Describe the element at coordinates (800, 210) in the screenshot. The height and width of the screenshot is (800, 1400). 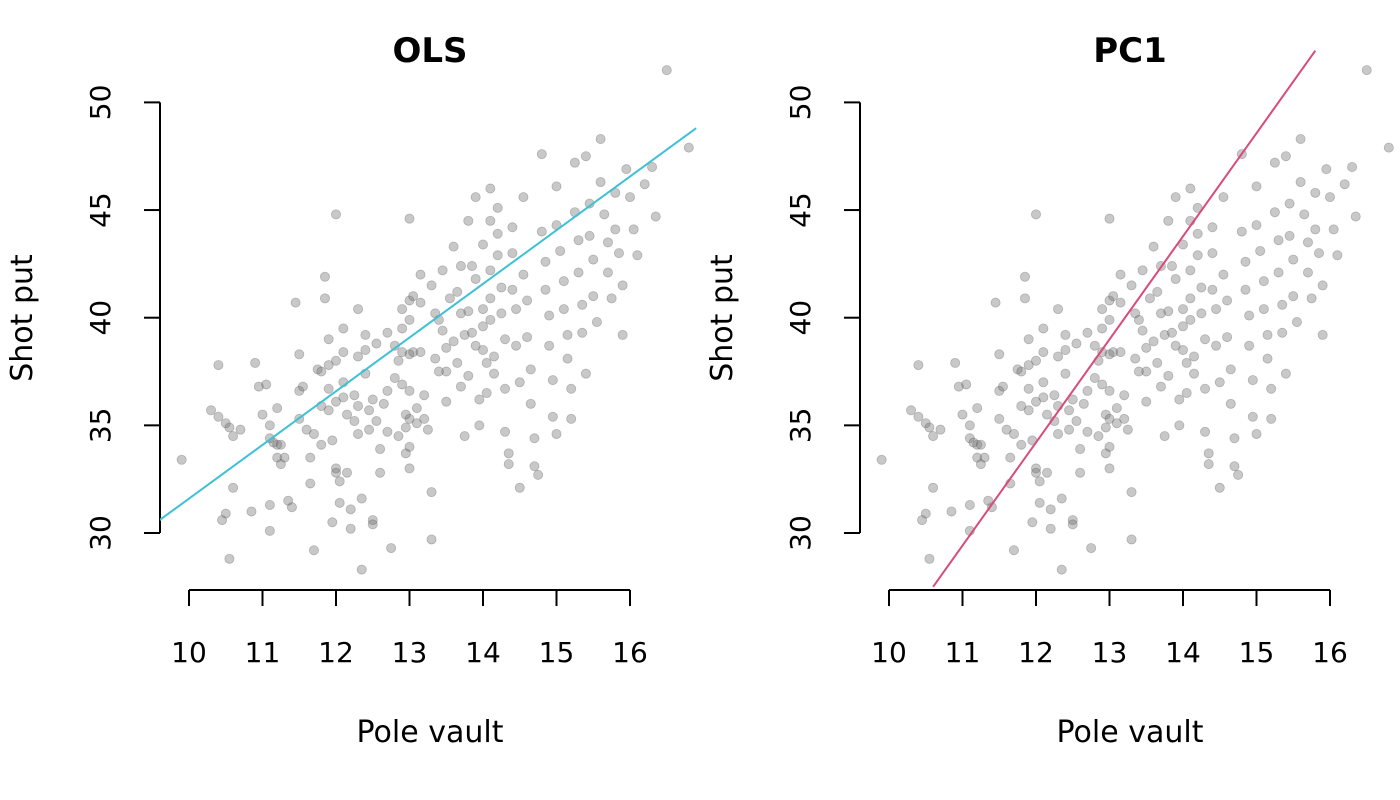
I see `y-tick-label: 45` at that location.